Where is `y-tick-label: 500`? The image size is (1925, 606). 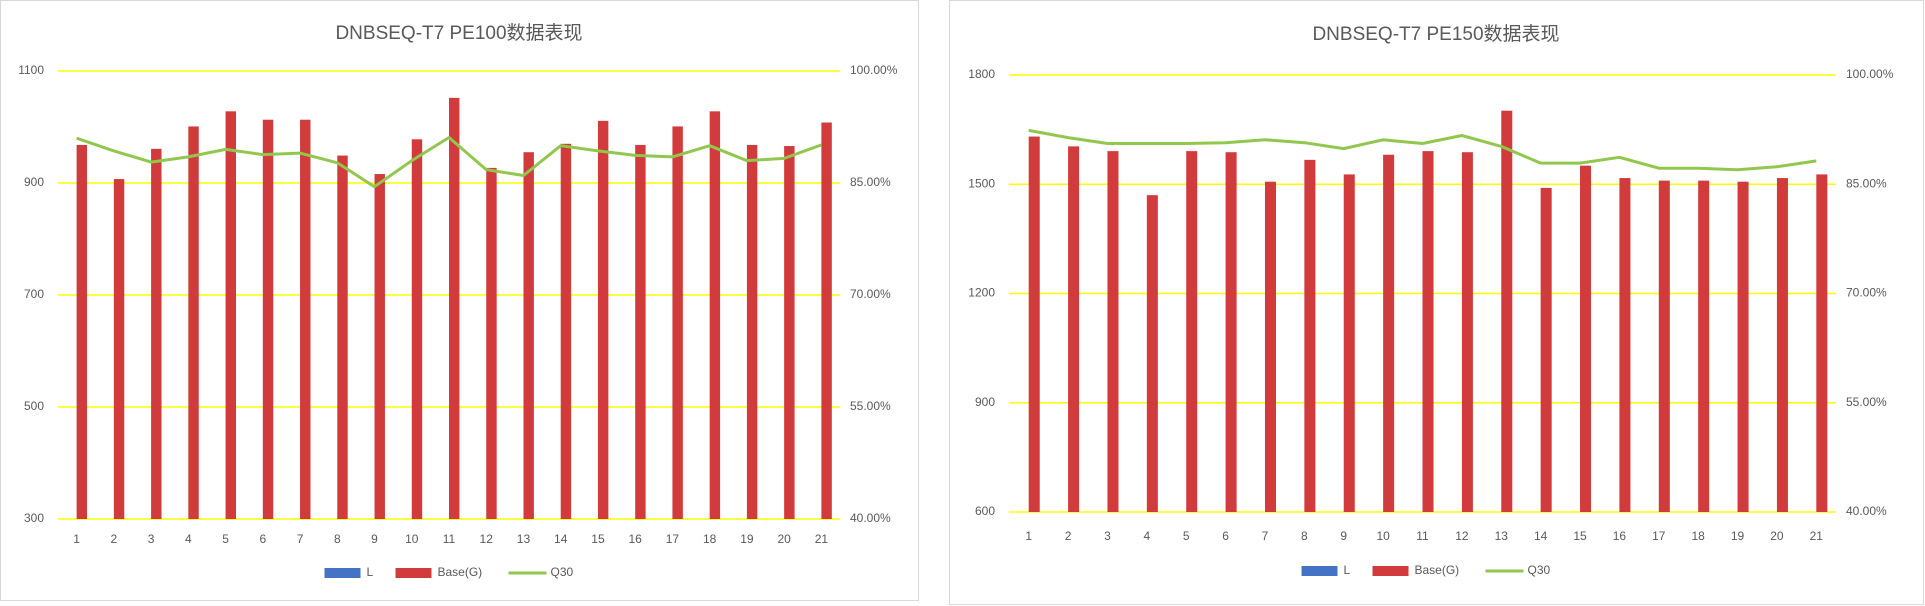 y-tick-label: 500 is located at coordinates (34, 406).